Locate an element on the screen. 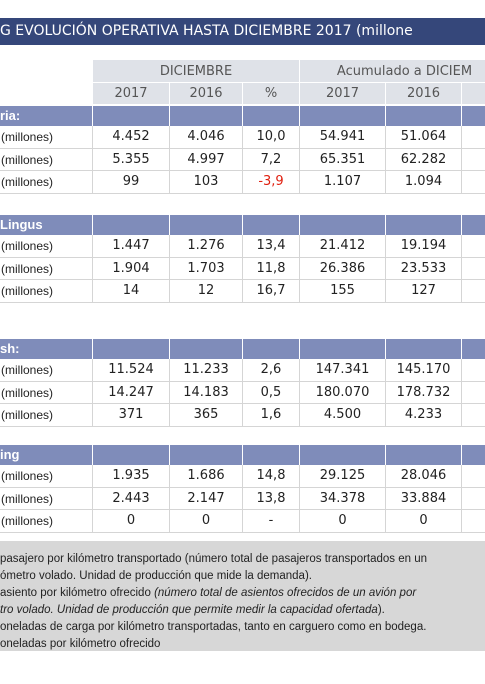 The width and height of the screenshot is (485, 684). value-cell: 11,8 is located at coordinates (271, 268).